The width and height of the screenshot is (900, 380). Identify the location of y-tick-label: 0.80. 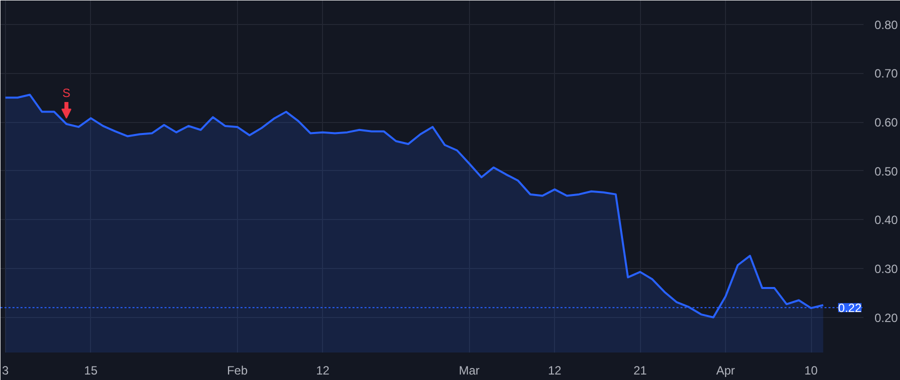
(886, 25).